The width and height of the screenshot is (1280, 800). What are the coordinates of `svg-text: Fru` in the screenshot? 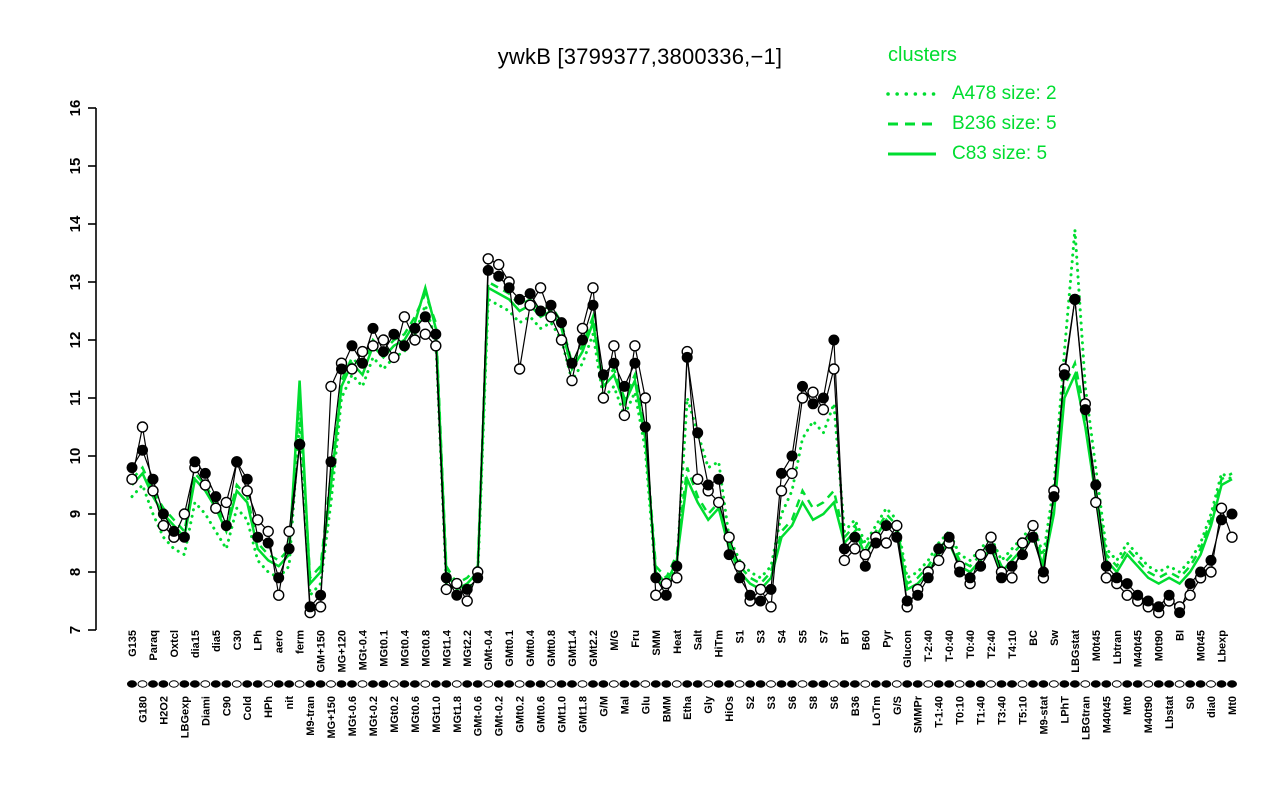 It's located at (636, 639).